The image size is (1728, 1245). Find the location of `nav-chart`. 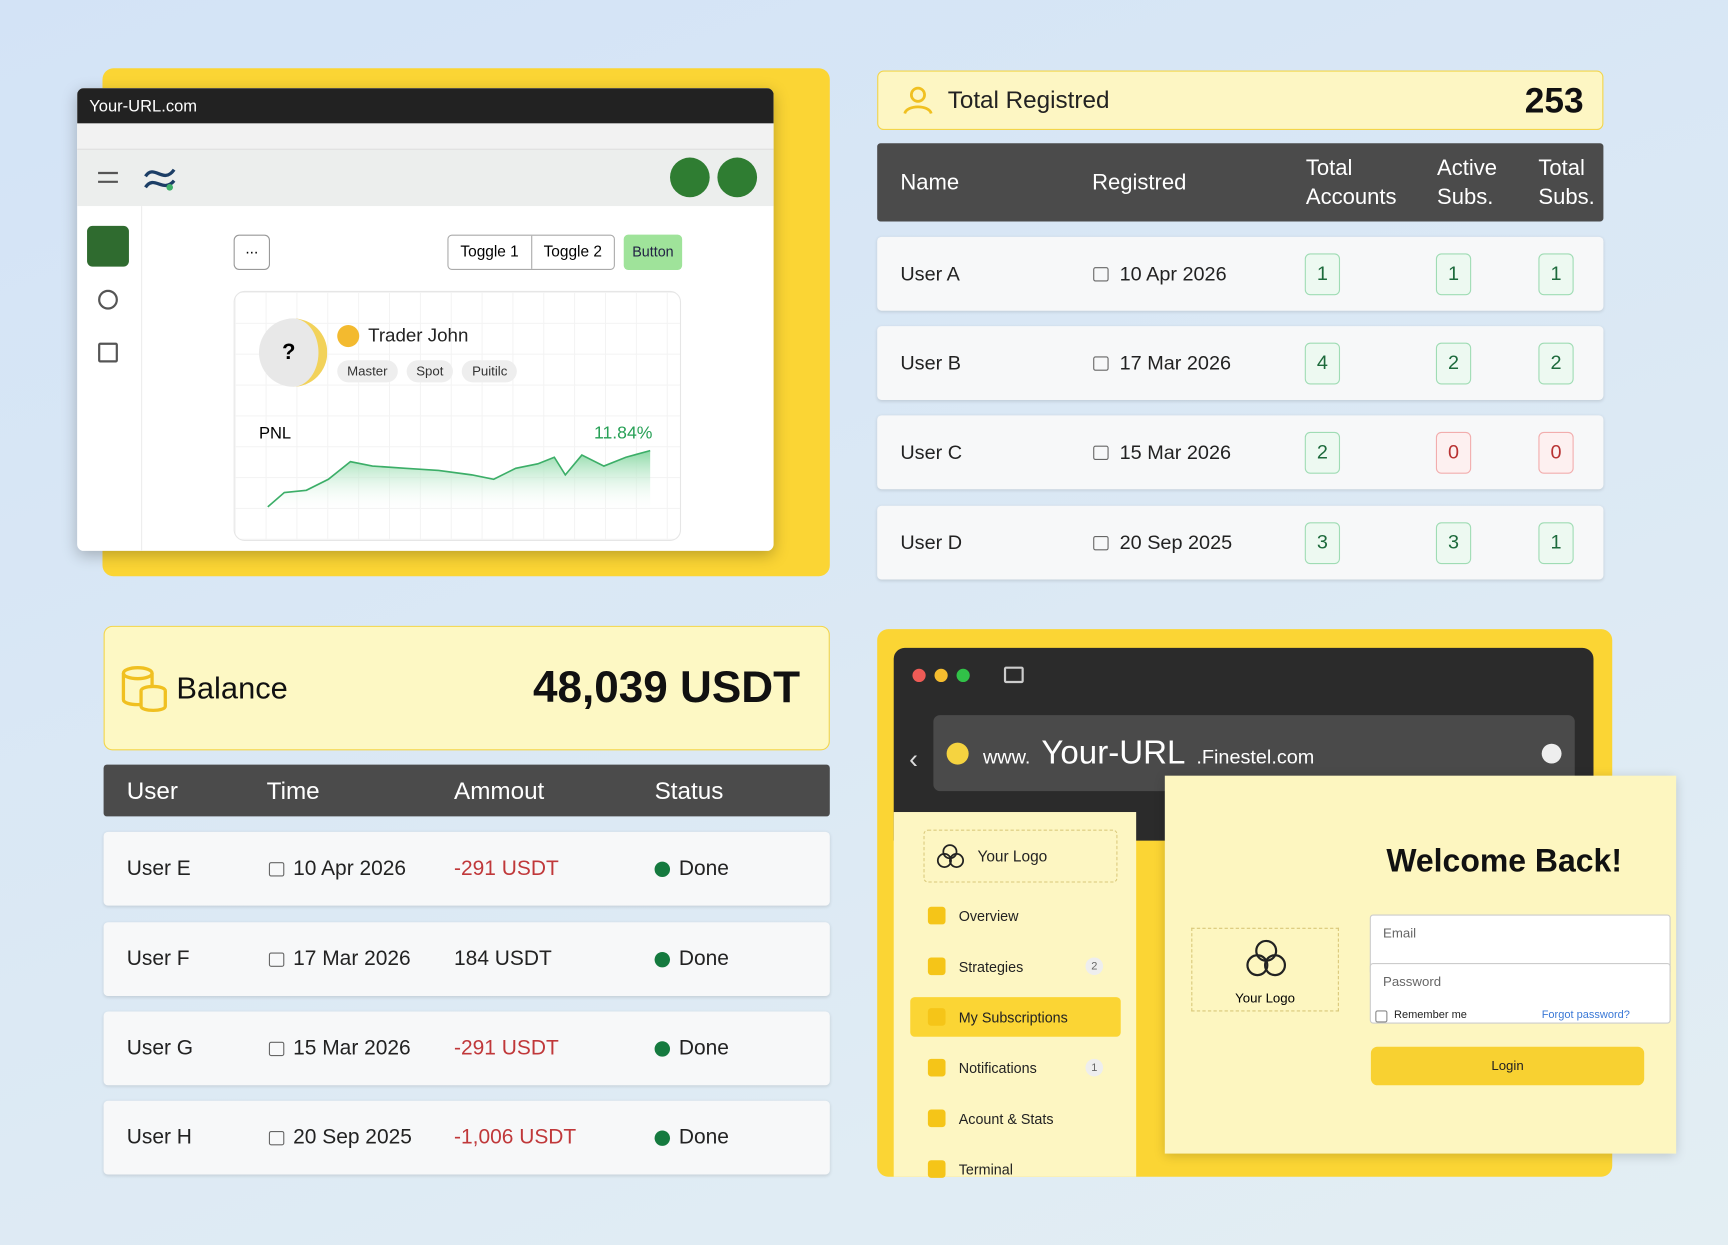

nav-chart is located at coordinates (108, 352).